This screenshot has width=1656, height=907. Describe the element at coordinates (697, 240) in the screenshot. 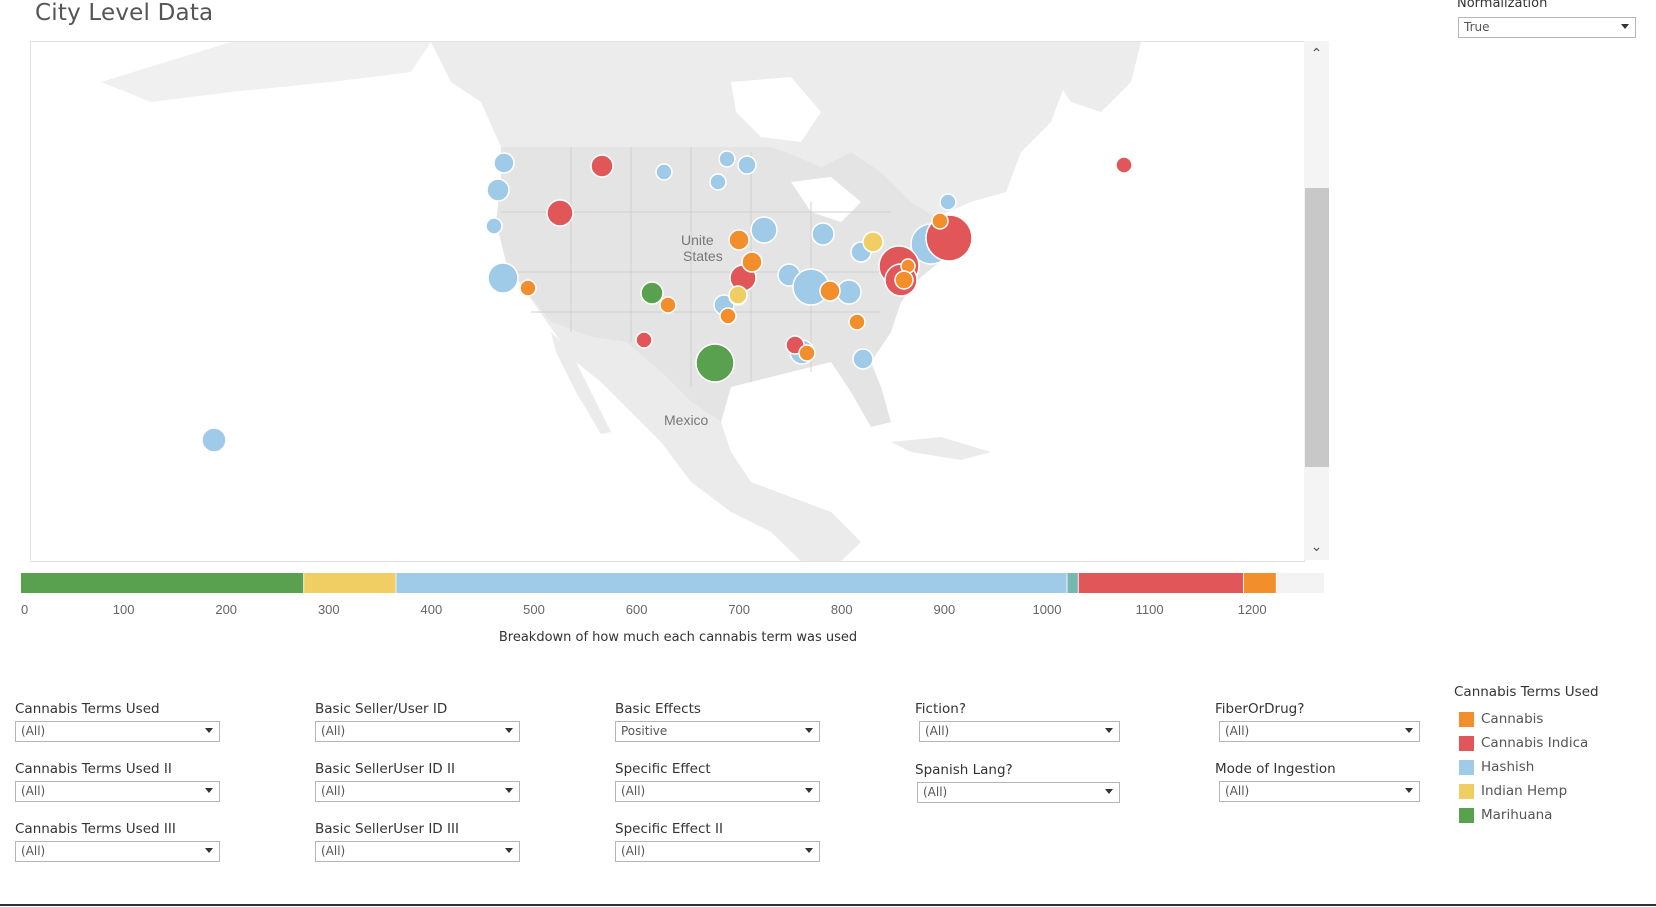

I see `us-label-line1: Unite` at that location.